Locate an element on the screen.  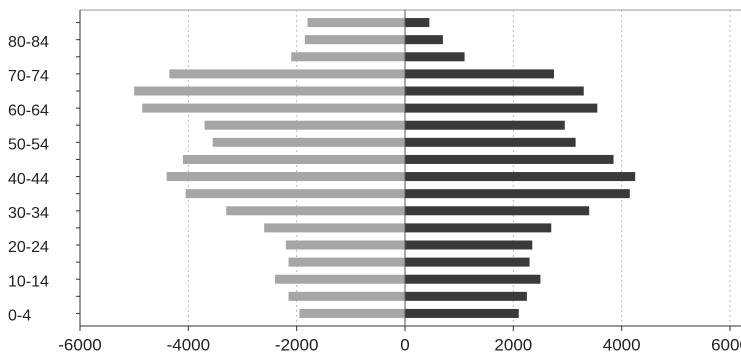
x-tick-label: 4000 is located at coordinates (622, 344).